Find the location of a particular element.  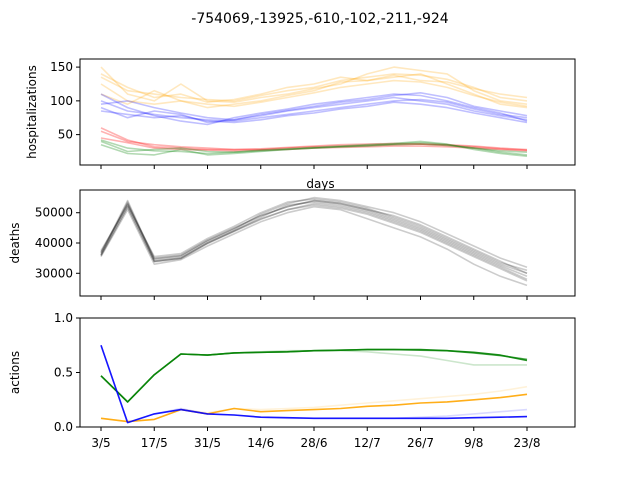

x-tick-label-3: 14/6 is located at coordinates (260, 443).